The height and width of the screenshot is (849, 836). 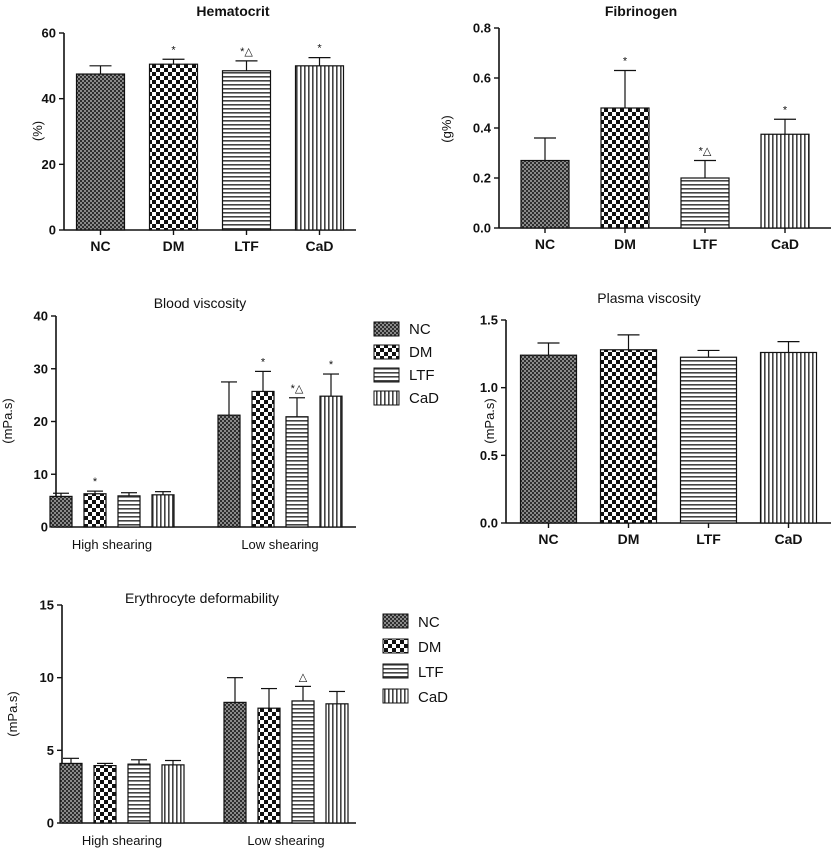 What do you see at coordinates (44, 527) in the screenshot?
I see `blood-viscosity-y-tick: 0` at bounding box center [44, 527].